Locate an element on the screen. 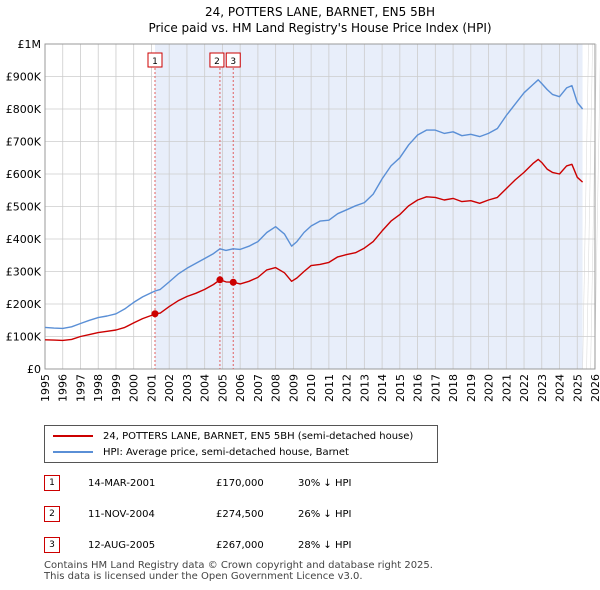 Image resolution: width=600 pixels, height=590 pixels. x-tick-label: 2018 is located at coordinates (453, 388).